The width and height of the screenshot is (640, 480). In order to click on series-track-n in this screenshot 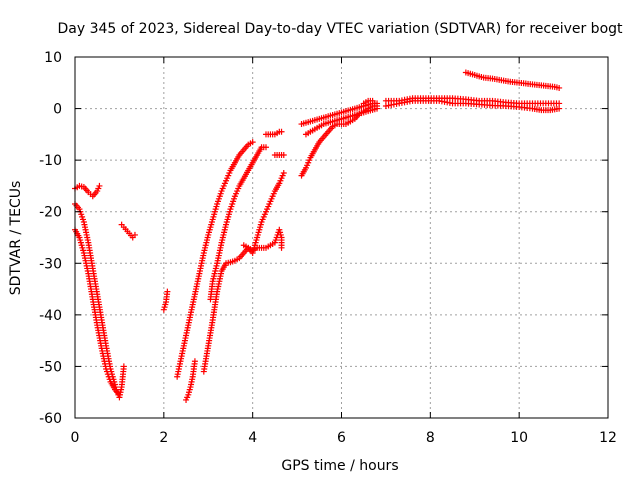, I will do `click(339, 140)`.